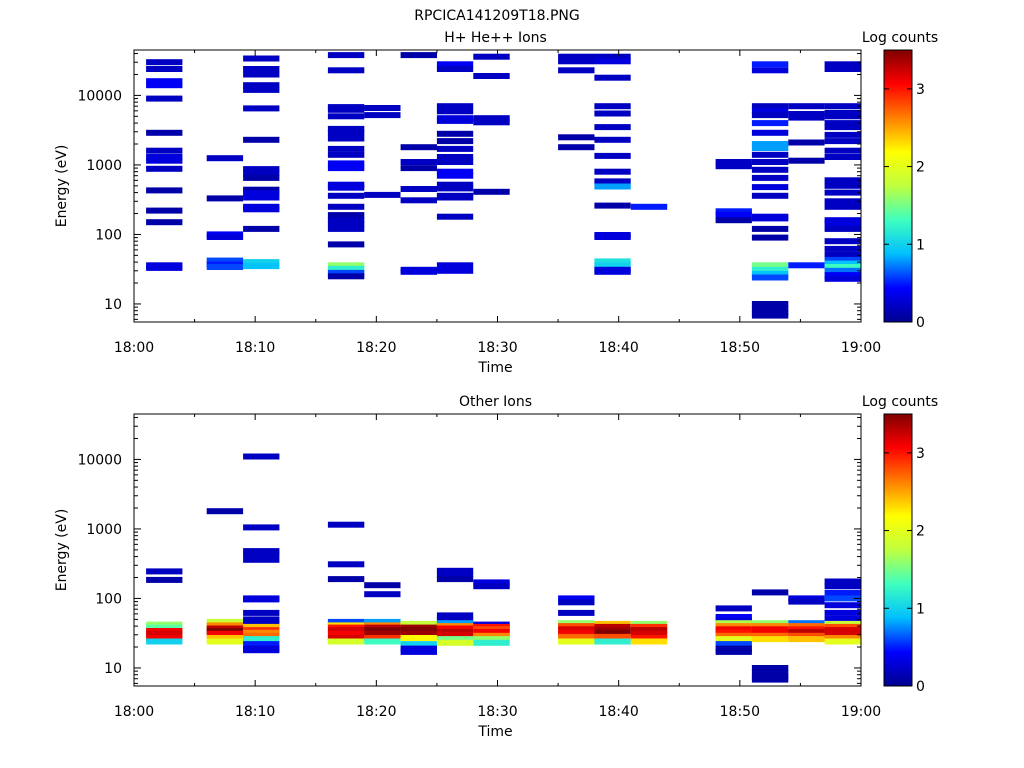  What do you see at coordinates (104, 530) in the screenshot?
I see `y-tick-label: 1000` at bounding box center [104, 530].